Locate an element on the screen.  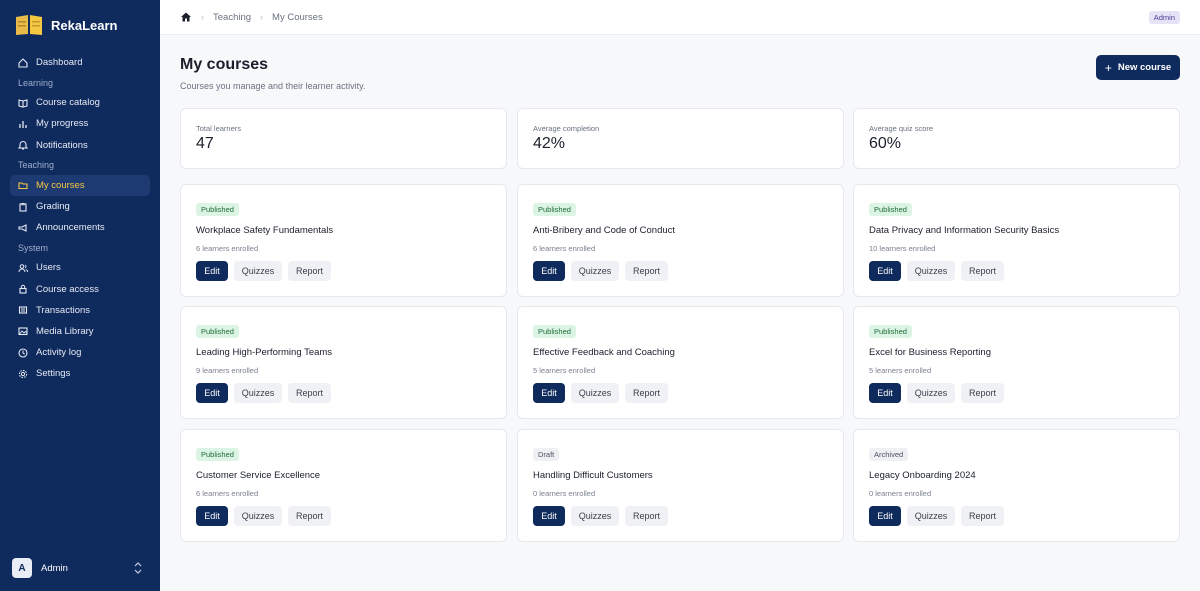
enrollment-count: 6 learners enrolled is located at coordinates (564, 248).